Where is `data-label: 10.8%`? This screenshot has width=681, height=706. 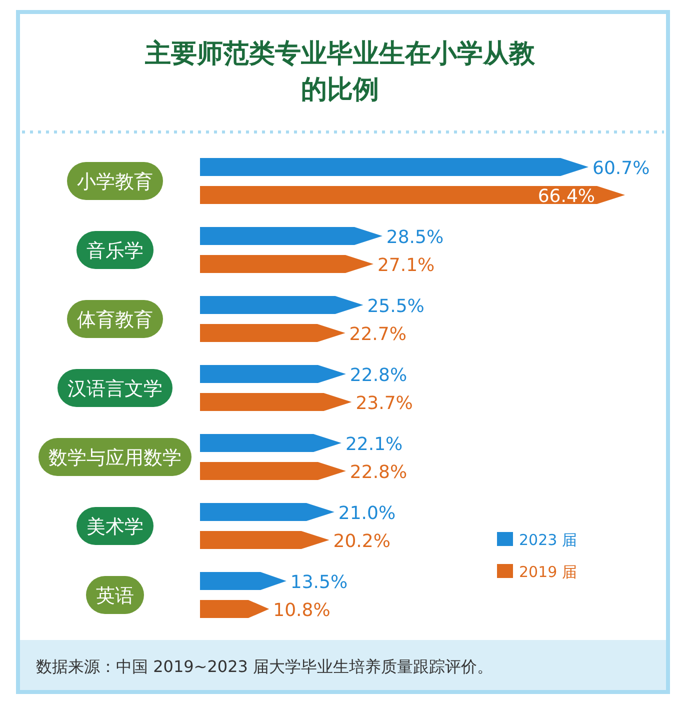 data-label: 10.8% is located at coordinates (301, 610).